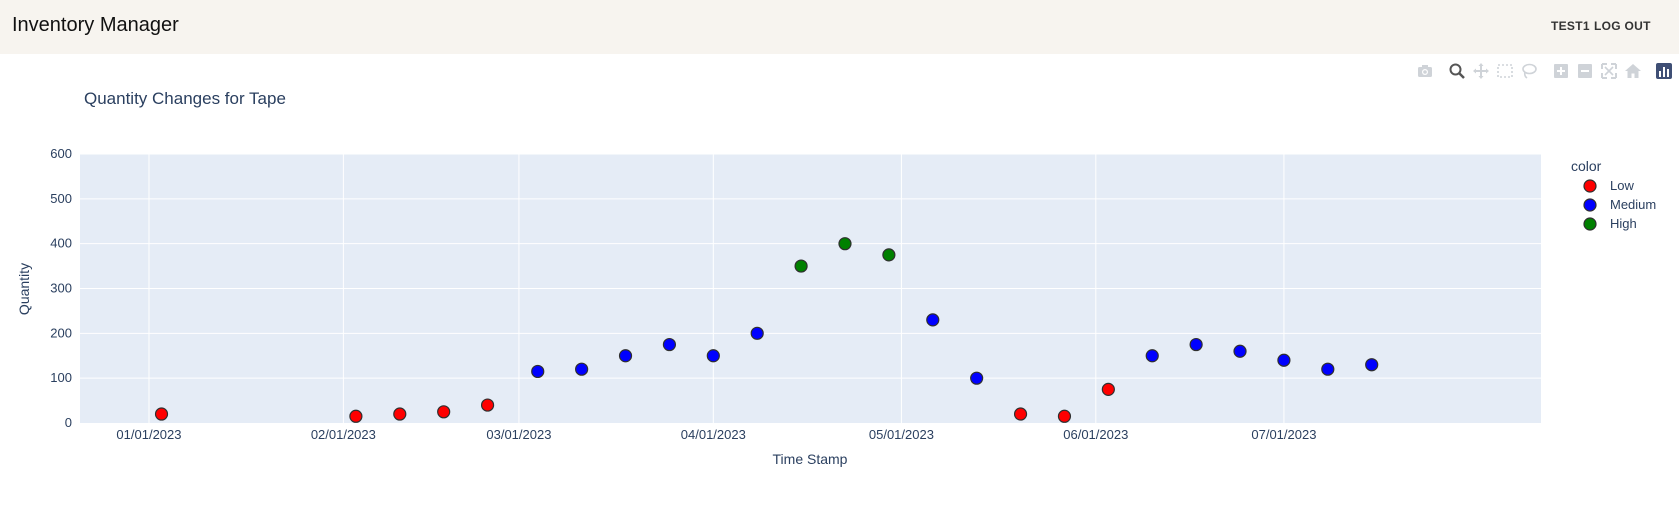 The width and height of the screenshot is (1679, 510). What do you see at coordinates (1425, 71) in the screenshot?
I see `camera-icon` at bounding box center [1425, 71].